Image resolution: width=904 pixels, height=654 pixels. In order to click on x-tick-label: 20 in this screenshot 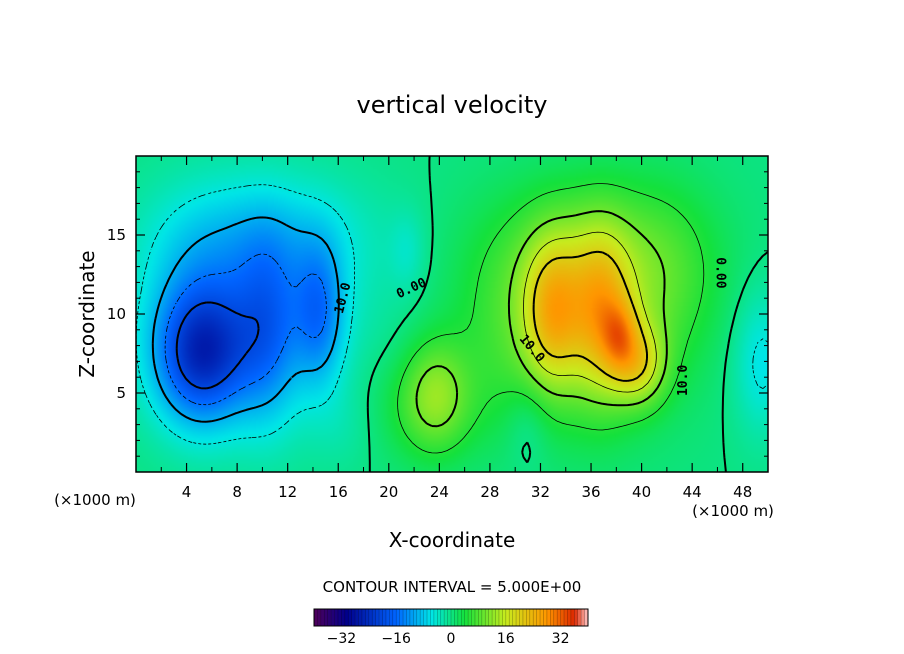, I will do `click(388, 492)`.